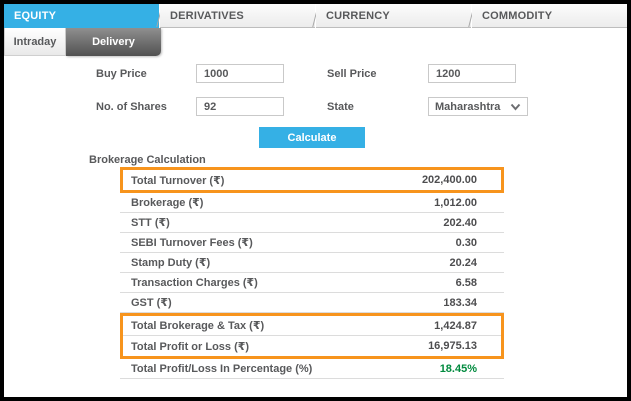 The image size is (631, 401). Describe the element at coordinates (312, 303) in the screenshot. I see `table-row-gst: GST (₹) 183.34` at that location.